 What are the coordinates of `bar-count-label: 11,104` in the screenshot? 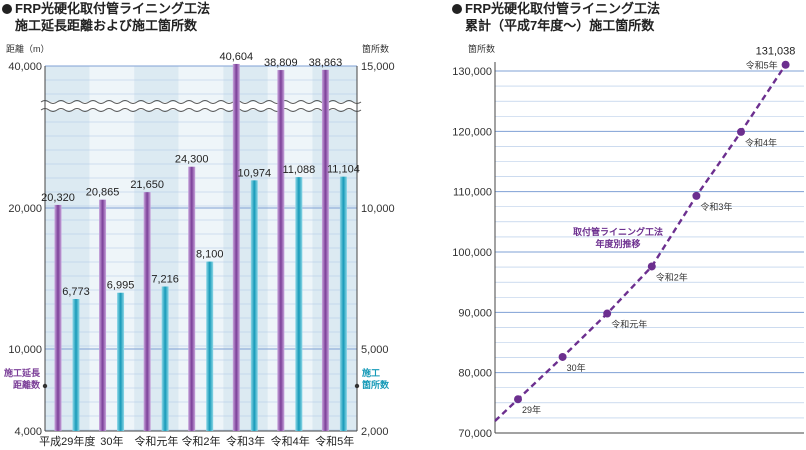 It's located at (343, 170).